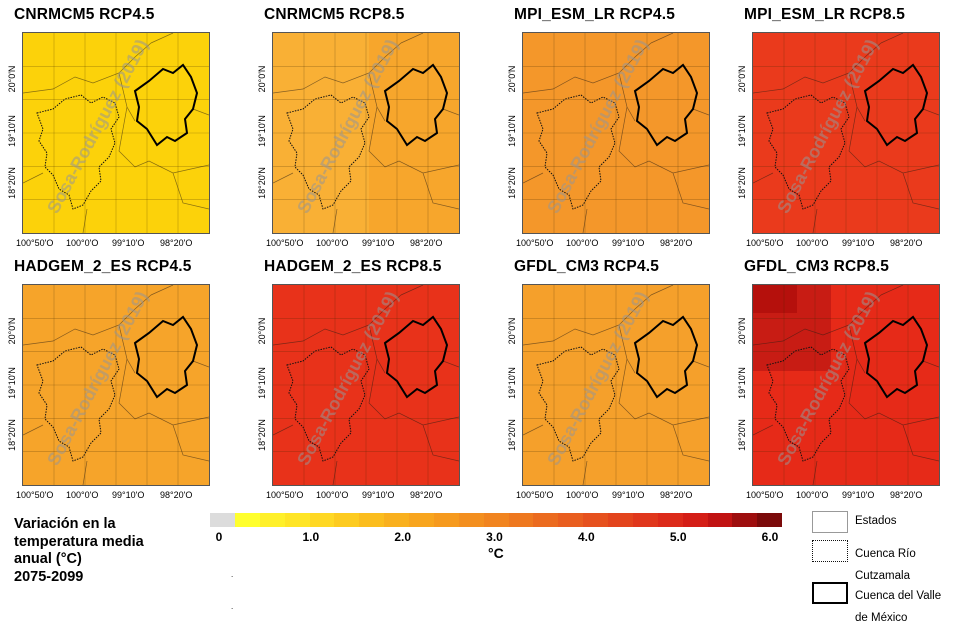  Describe the element at coordinates (595, 14) in the screenshot. I see `panel-title: MPI_ESM_LR RCP4.5` at that location.